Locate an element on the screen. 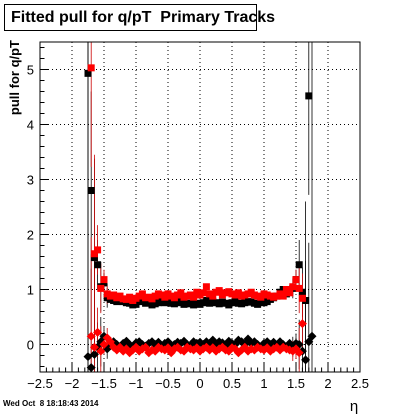  chart-title: Fitted pull for q/pT Primary Tracks is located at coordinates (139, 17).